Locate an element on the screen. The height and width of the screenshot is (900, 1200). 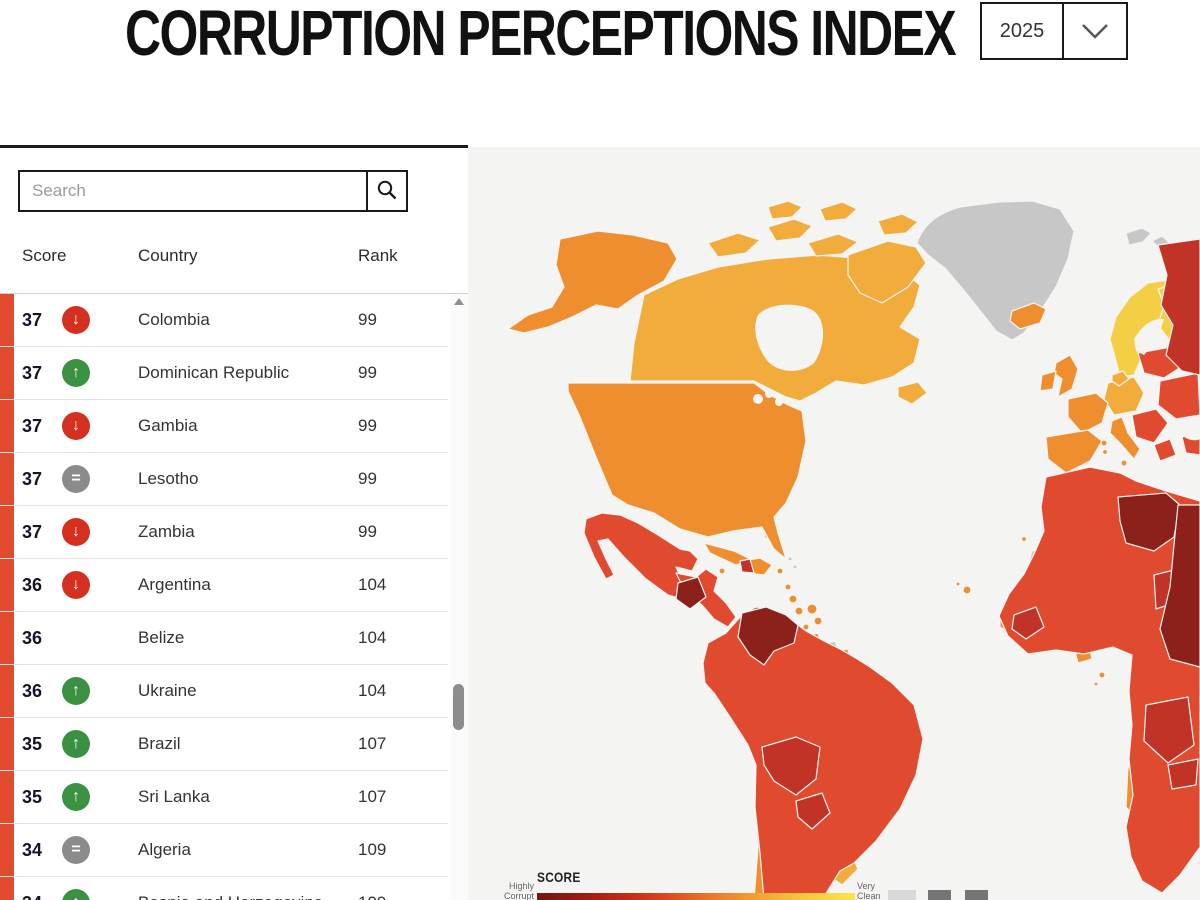
search-button is located at coordinates (386, 191).